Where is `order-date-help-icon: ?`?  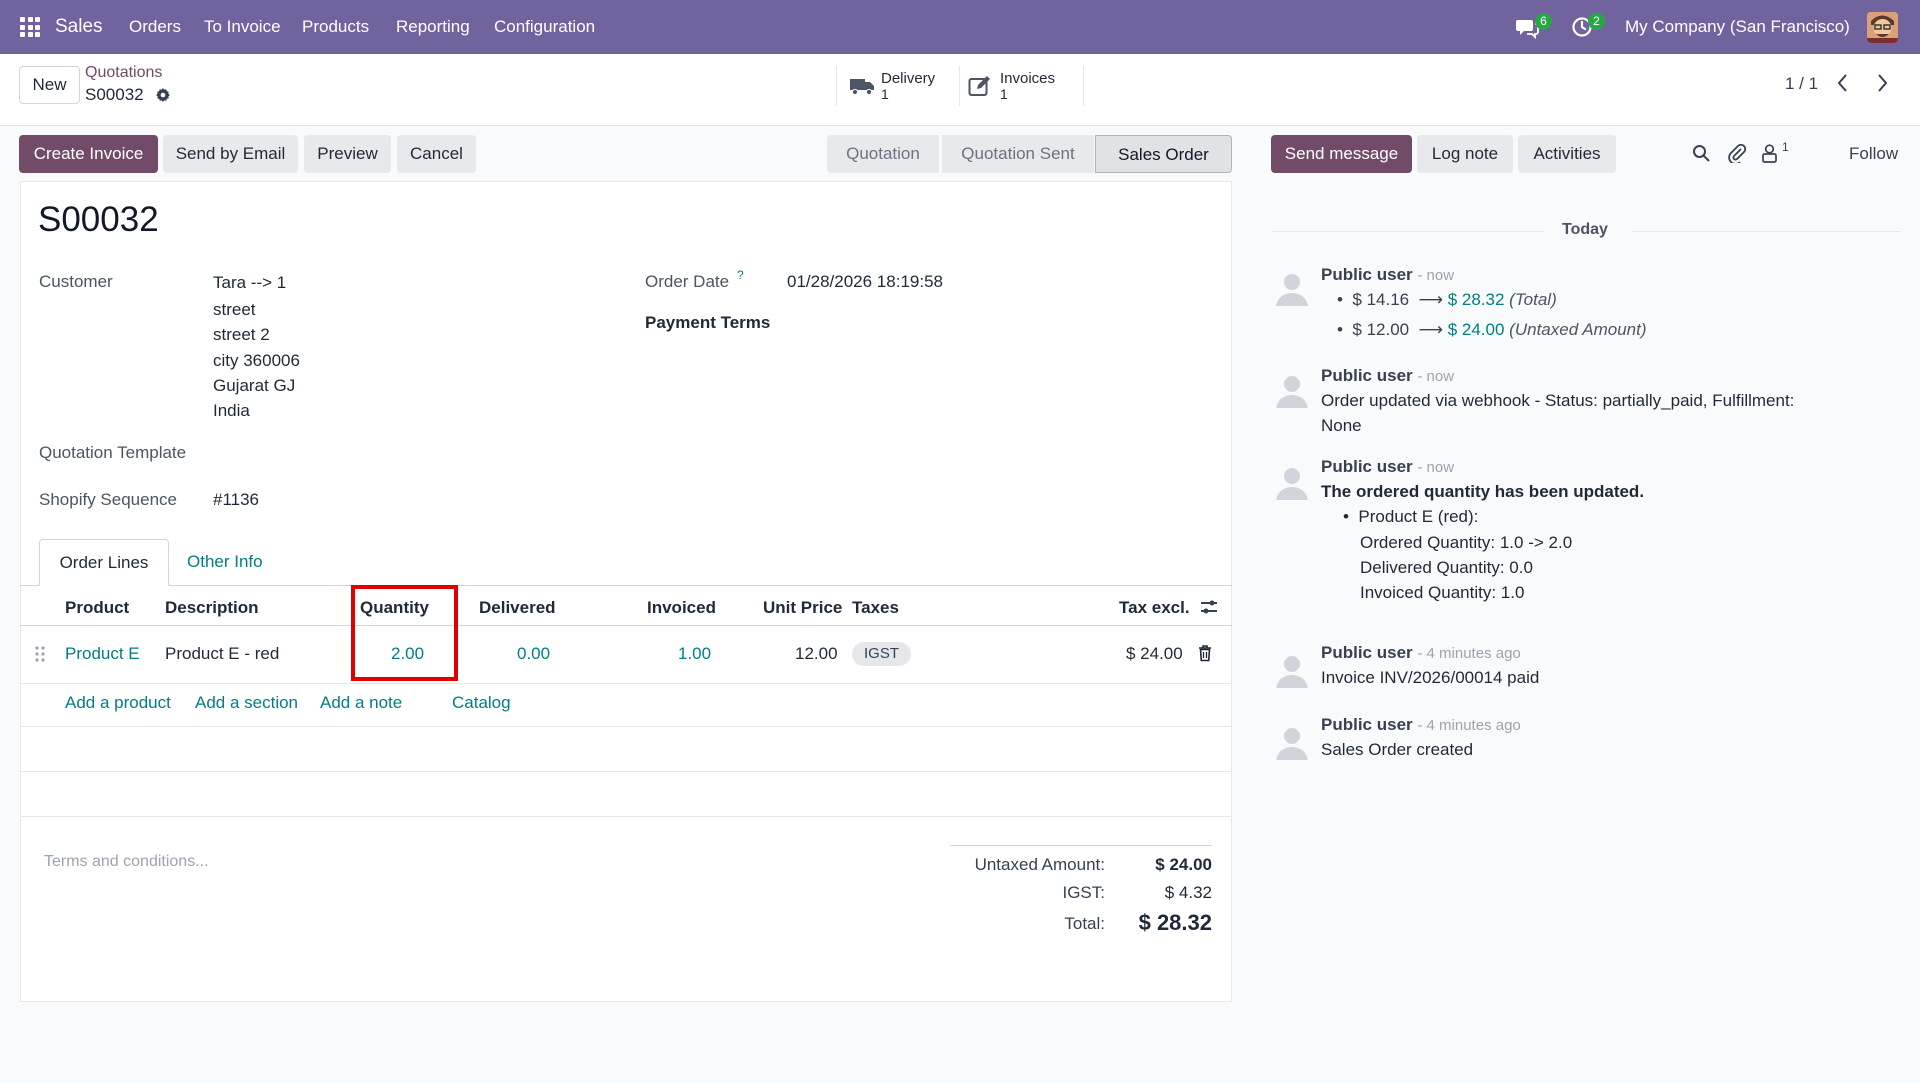 order-date-help-icon: ? is located at coordinates (740, 275).